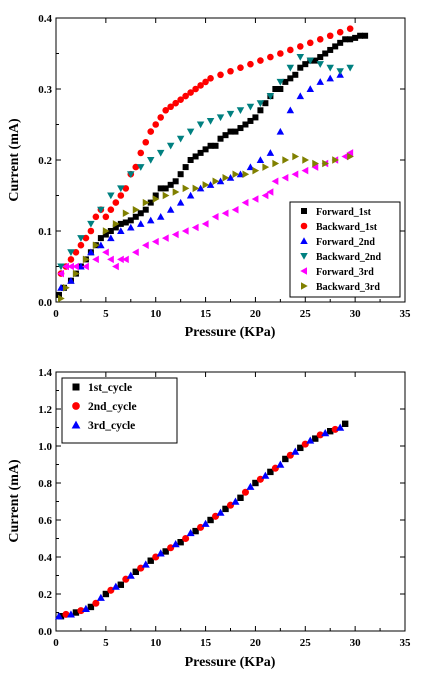 Image resolution: width=423 pixels, height=684 pixels. What do you see at coordinates (156, 314) in the screenshot?
I see `x-tick-label: 10` at bounding box center [156, 314].